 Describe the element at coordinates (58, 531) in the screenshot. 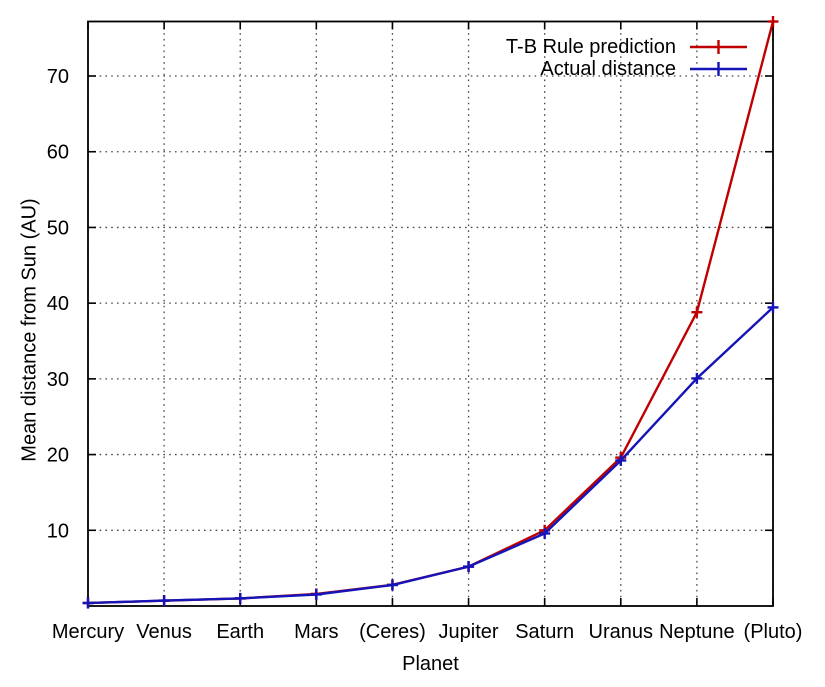

I see `y-tick-label: 10` at that location.